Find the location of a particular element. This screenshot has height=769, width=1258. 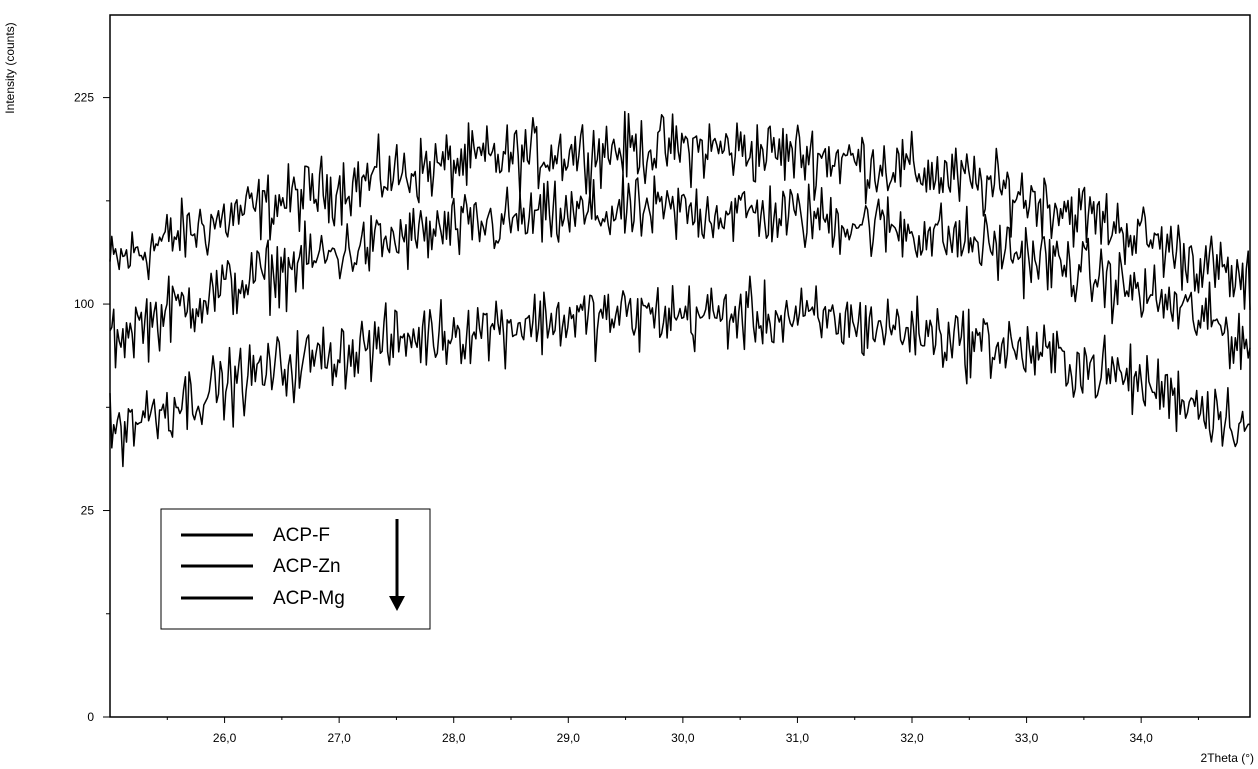

y-tick-label: 0 is located at coordinates (90, 717).